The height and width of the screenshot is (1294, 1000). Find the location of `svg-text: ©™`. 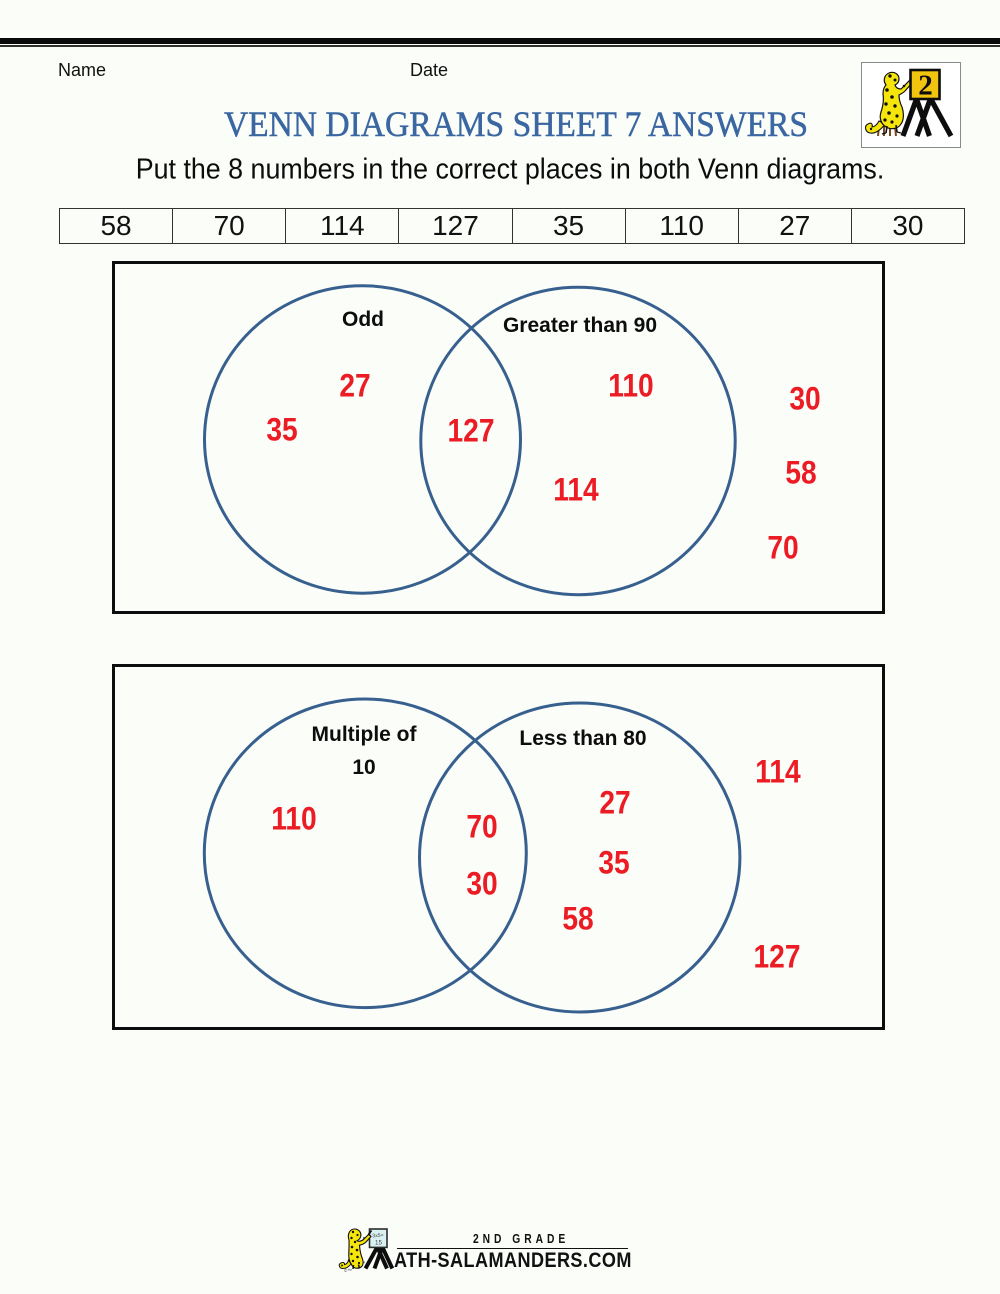

svg-text: ©™ is located at coordinates (348, 1270).